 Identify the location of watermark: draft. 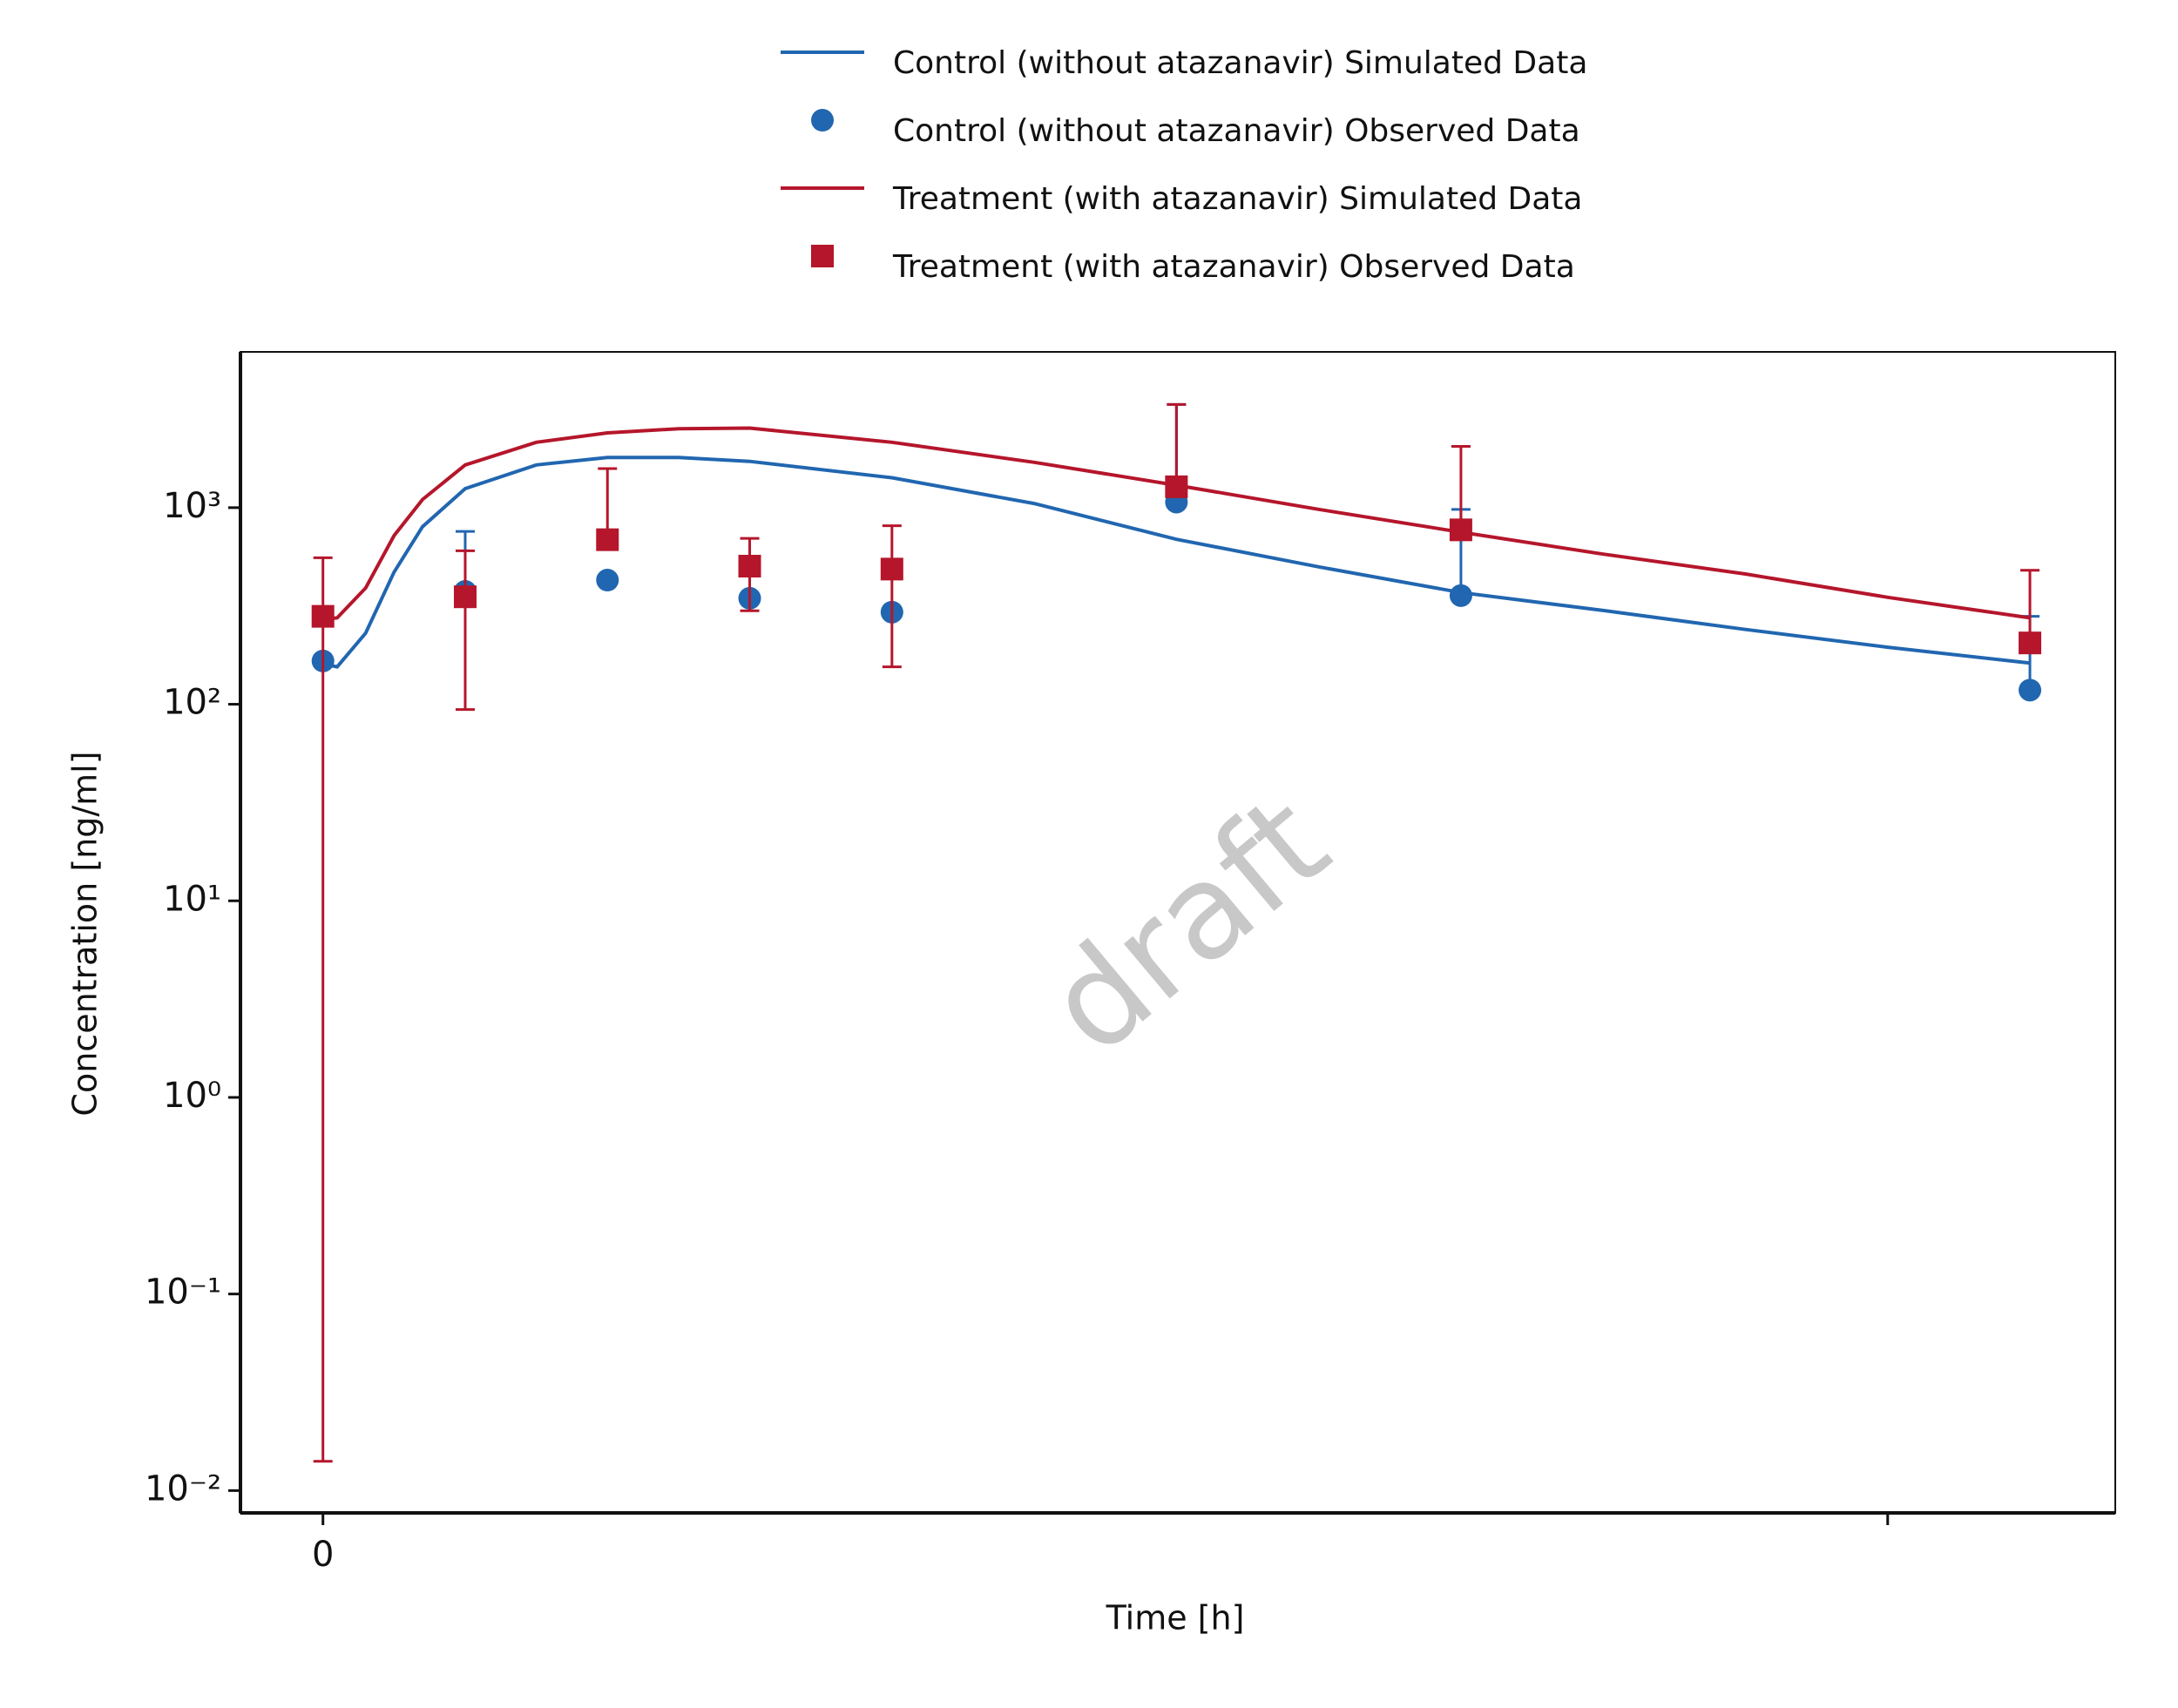
(1188, 926).